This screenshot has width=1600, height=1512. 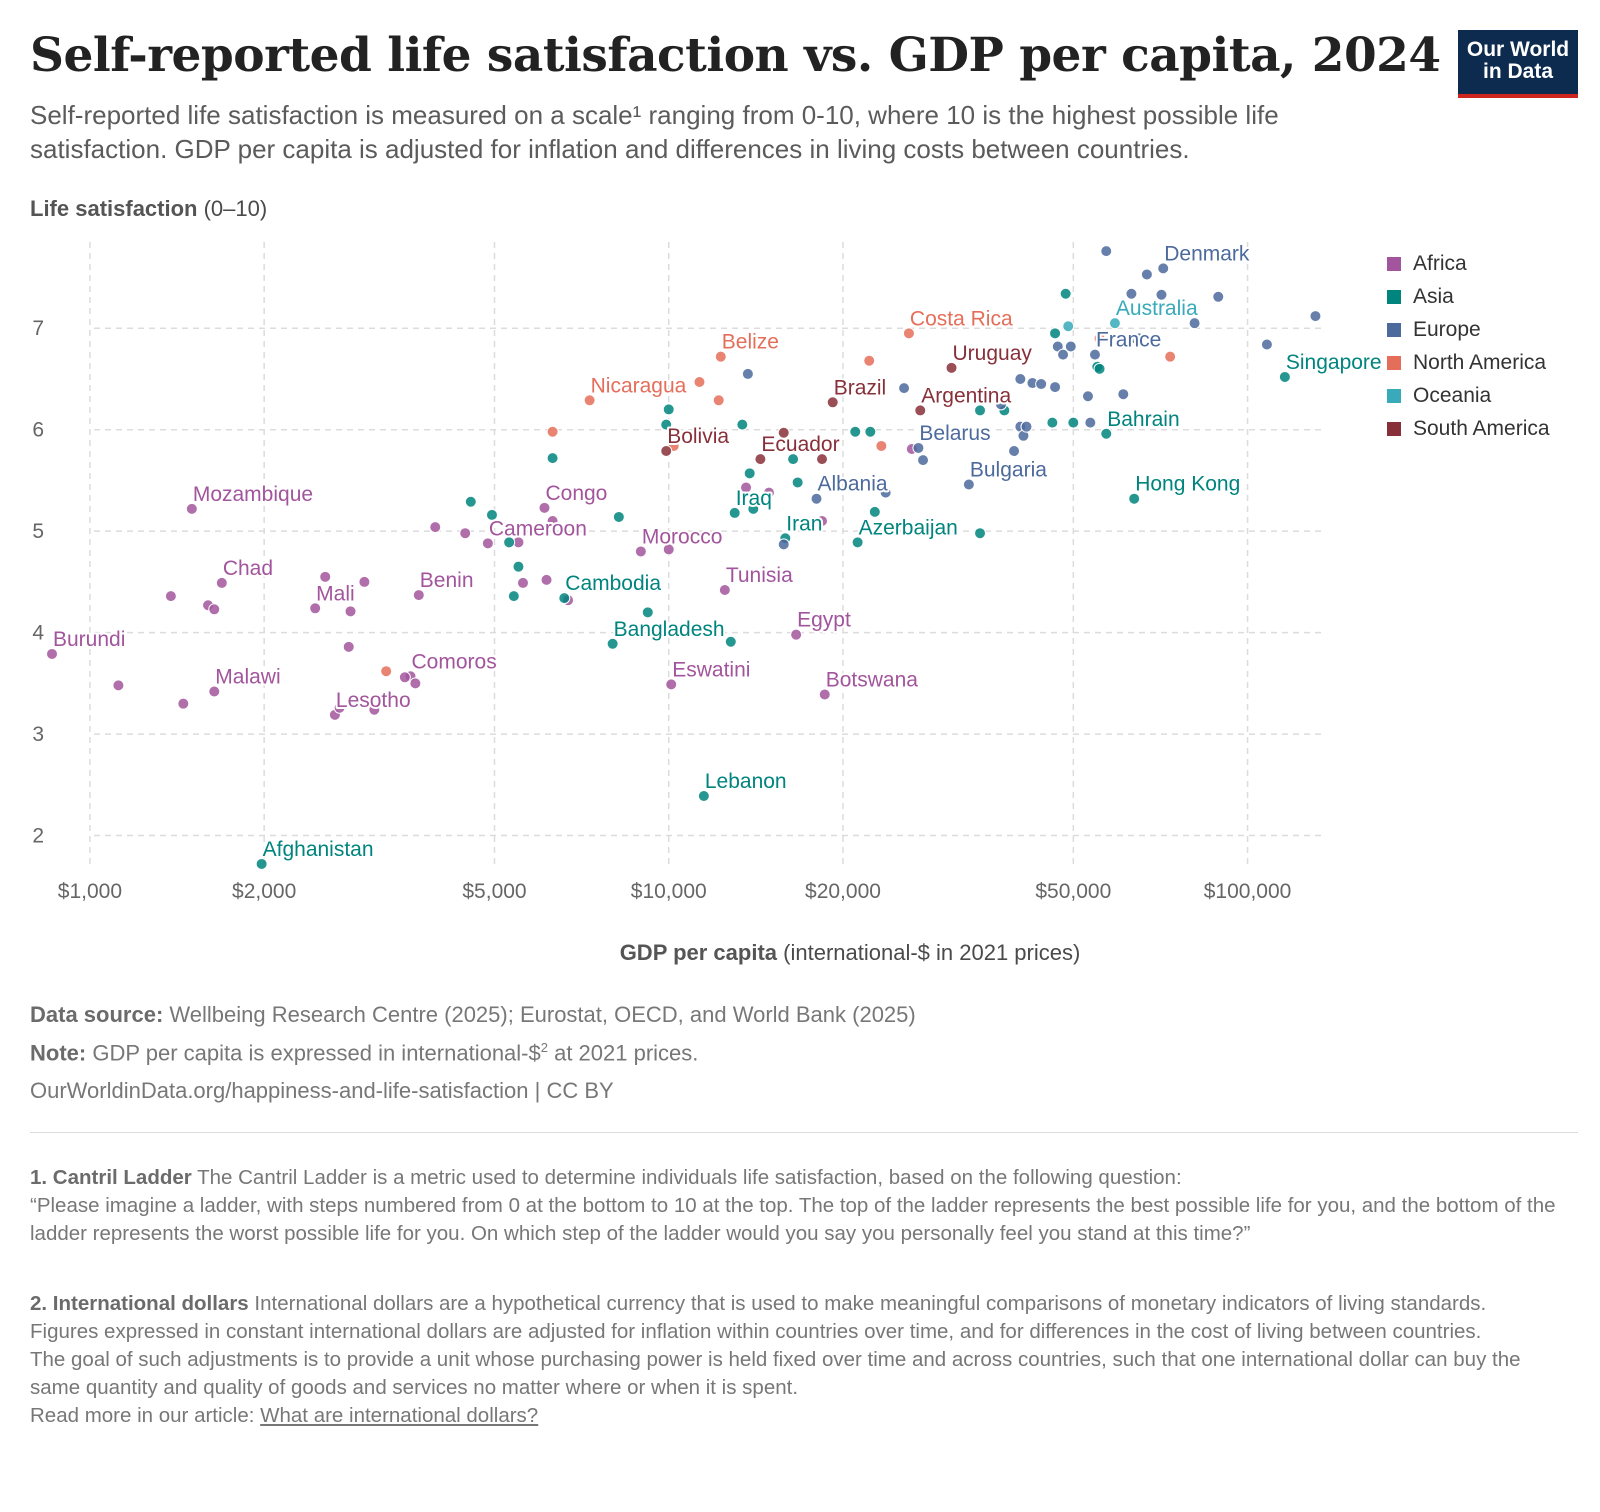 I want to click on legend-item: Asia, so click(x=1420, y=297).